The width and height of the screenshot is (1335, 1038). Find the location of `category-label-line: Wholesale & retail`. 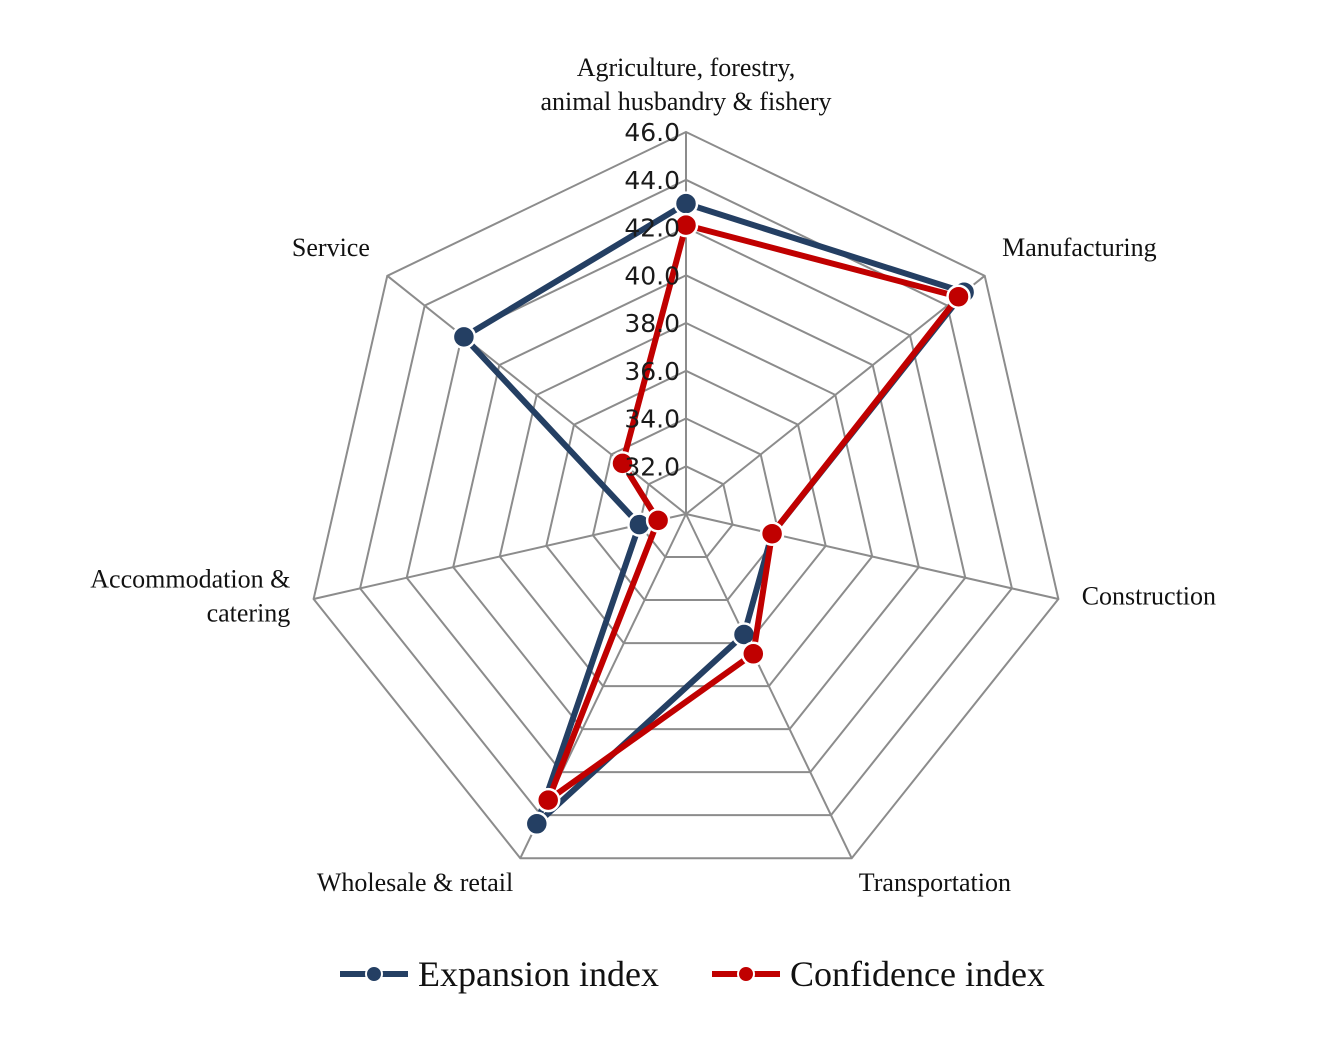

category-label-line: Wholesale & retail is located at coordinates (415, 882).